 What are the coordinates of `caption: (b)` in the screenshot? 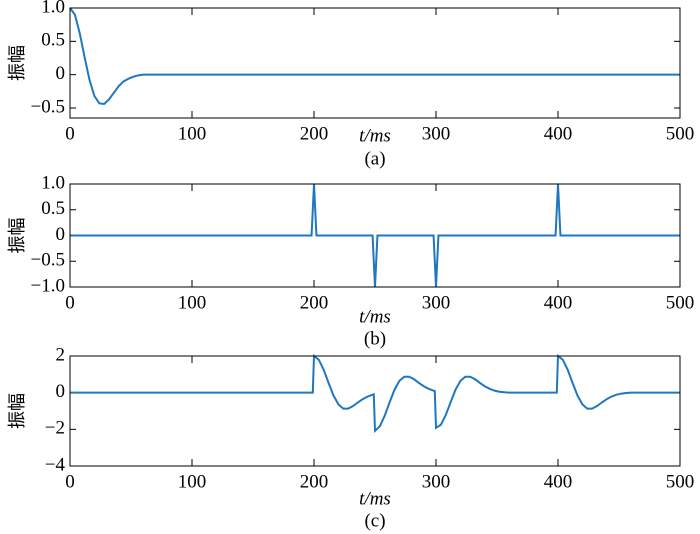 It's located at (375, 338).